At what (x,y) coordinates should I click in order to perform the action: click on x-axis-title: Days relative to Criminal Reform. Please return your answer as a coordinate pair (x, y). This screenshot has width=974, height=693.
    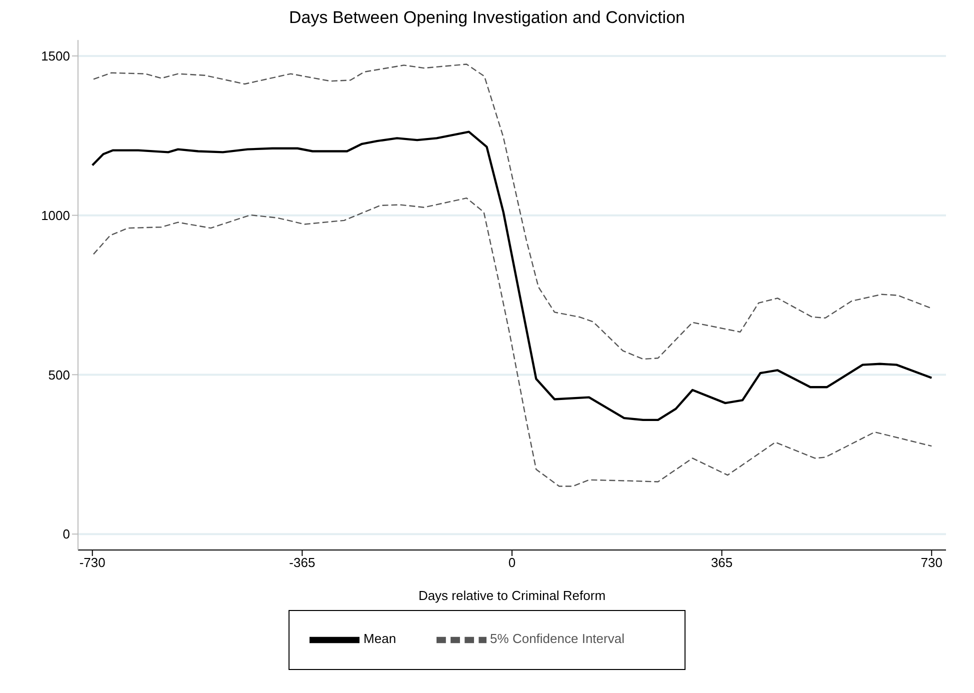
    Looking at the image, I should click on (512, 595).